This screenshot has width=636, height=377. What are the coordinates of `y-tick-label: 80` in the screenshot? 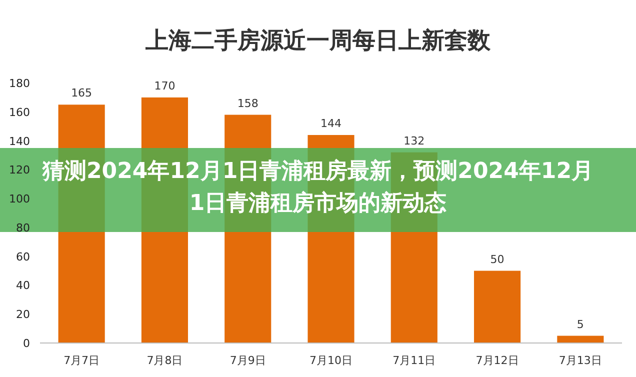 It's located at (23, 227).